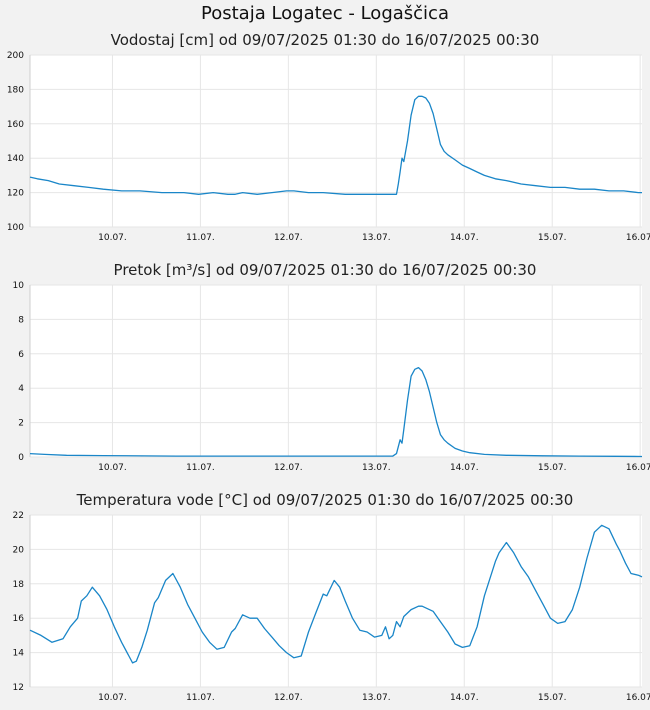 Image resolution: width=650 pixels, height=710 pixels. What do you see at coordinates (21, 355) in the screenshot?
I see `discharge-y-tick-label: 6` at bounding box center [21, 355].